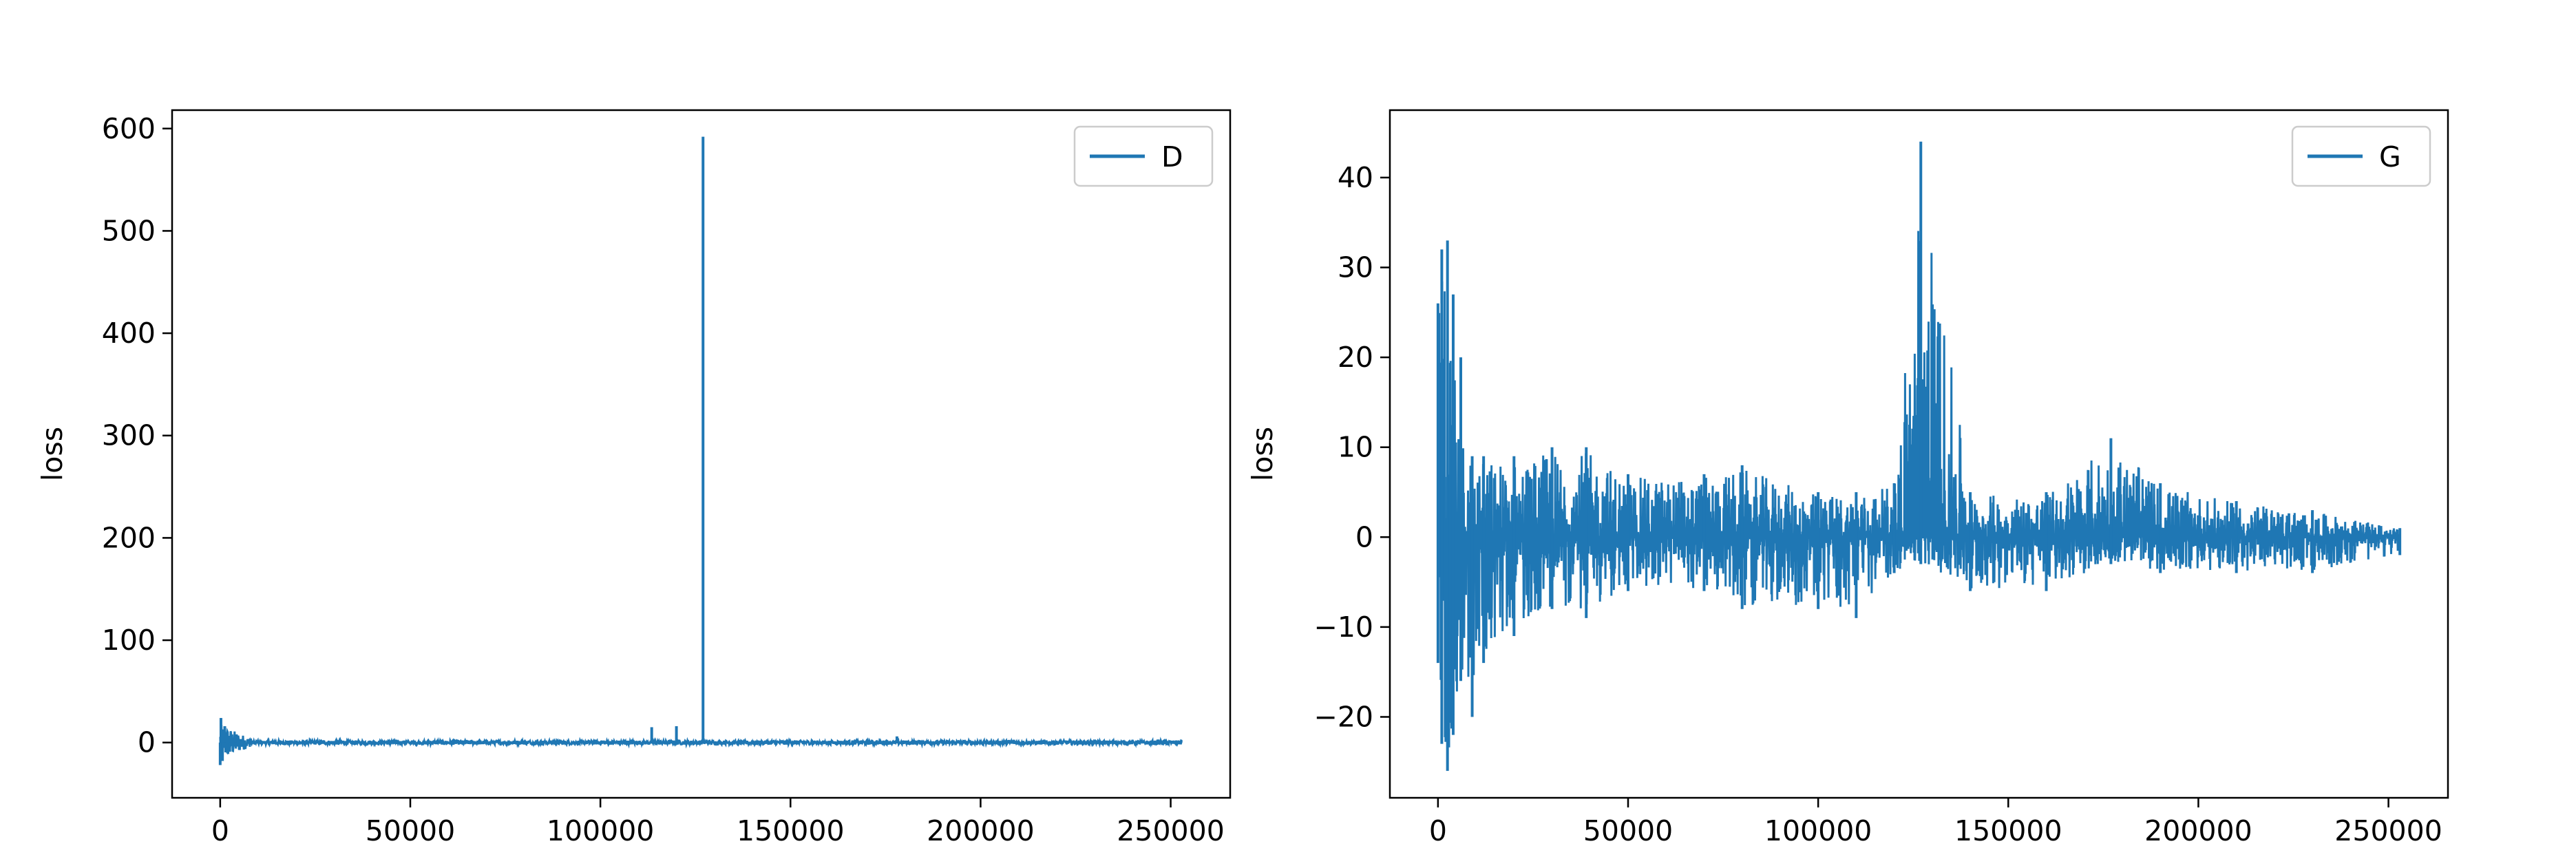 The height and width of the screenshot is (857, 2576). I want to click on legend-label-g: G, so click(2390, 156).